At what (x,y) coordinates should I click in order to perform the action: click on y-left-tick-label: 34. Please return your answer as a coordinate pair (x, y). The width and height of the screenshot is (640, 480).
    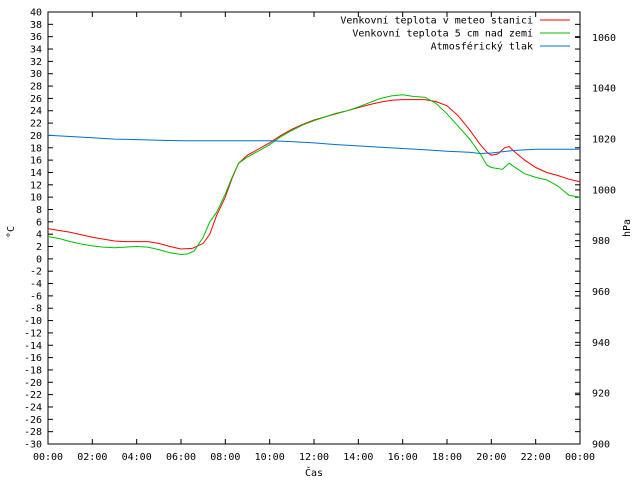
    Looking at the image, I should click on (36, 50).